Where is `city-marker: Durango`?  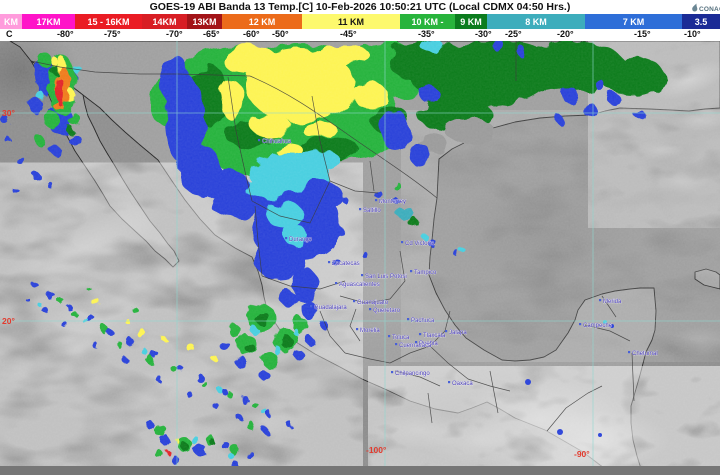 city-marker: Durango is located at coordinates (299, 240).